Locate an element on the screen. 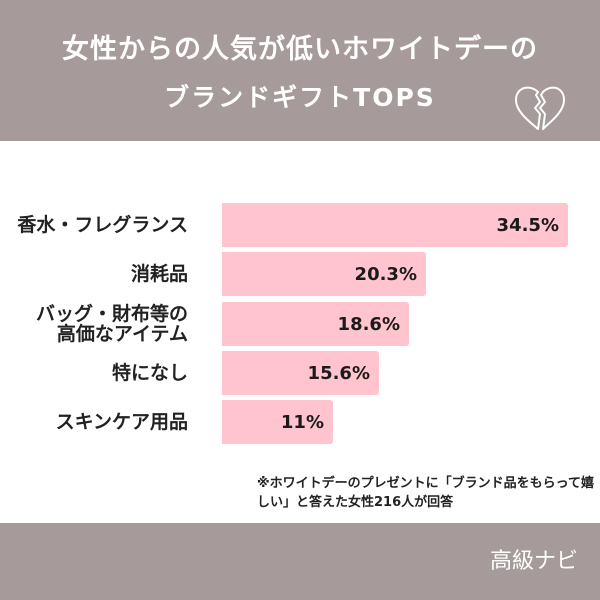 This screenshot has height=600, width=600. category-label: 消耗品 is located at coordinates (159, 274).